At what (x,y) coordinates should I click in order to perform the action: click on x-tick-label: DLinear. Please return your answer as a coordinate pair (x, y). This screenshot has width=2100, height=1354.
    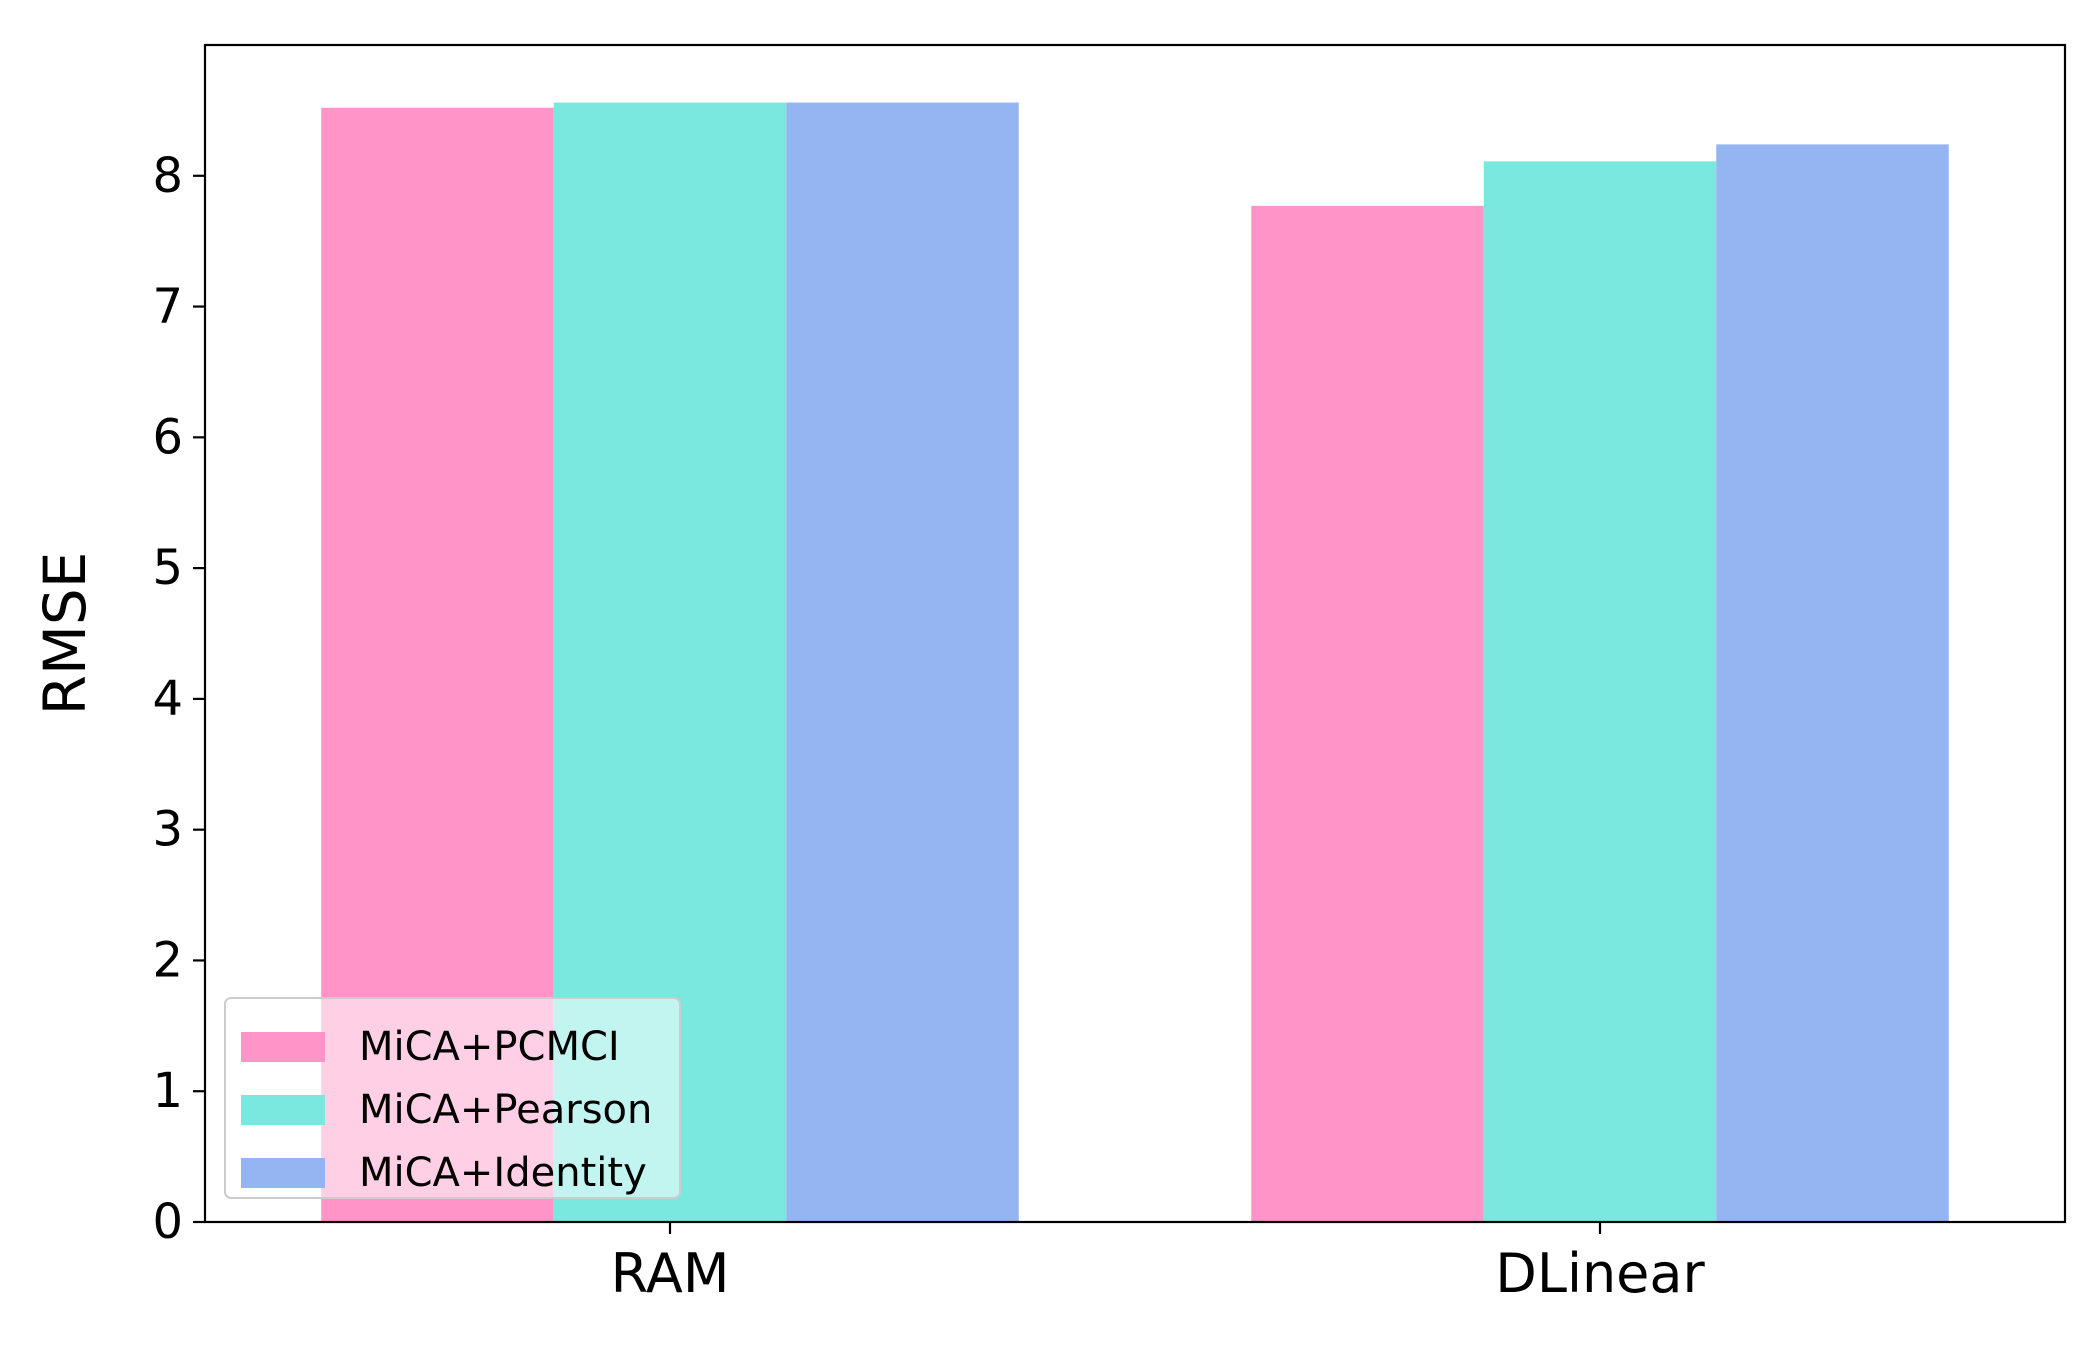
    Looking at the image, I should click on (1600, 1273).